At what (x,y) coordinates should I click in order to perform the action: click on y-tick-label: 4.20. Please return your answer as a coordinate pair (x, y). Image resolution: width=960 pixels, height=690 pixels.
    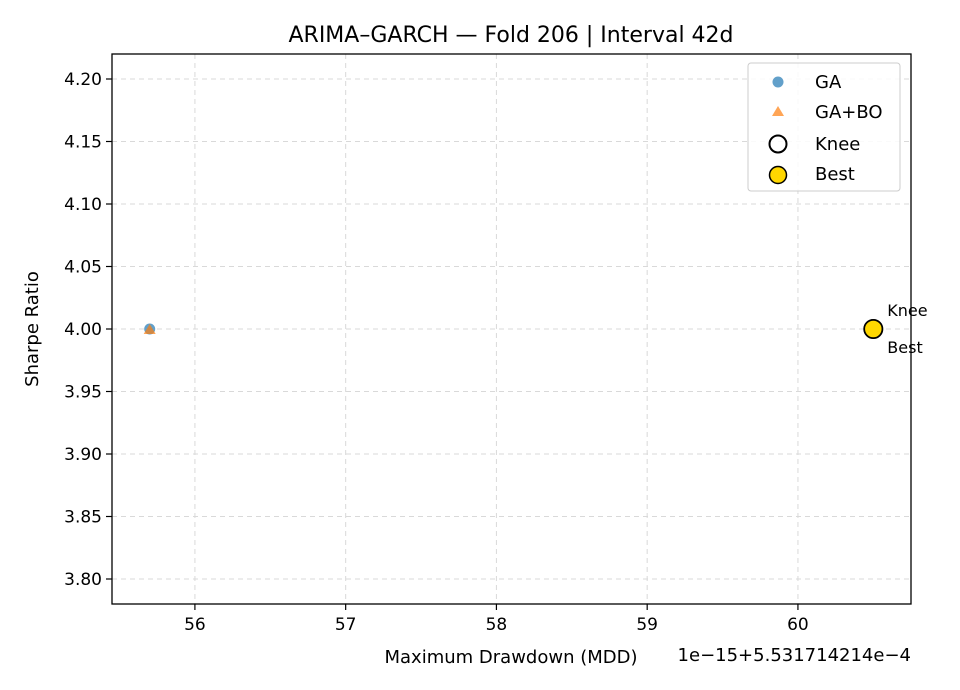
    Looking at the image, I should click on (83, 80).